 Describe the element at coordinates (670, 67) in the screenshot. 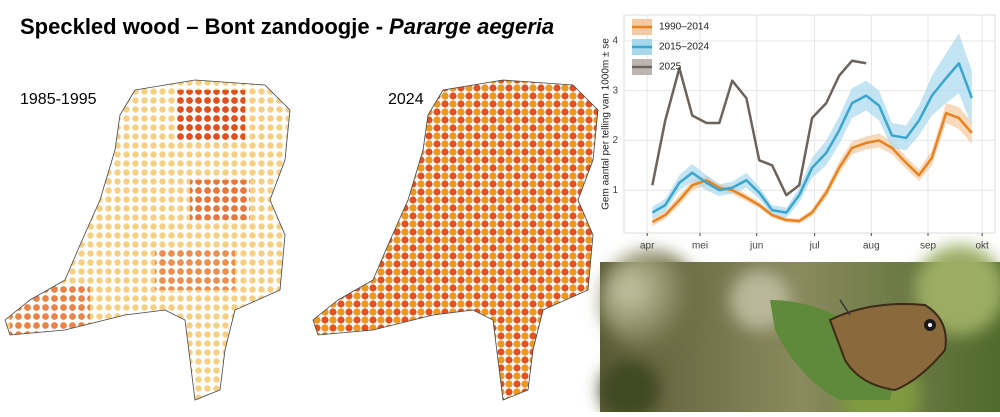

I see `legend-label: 2025` at that location.